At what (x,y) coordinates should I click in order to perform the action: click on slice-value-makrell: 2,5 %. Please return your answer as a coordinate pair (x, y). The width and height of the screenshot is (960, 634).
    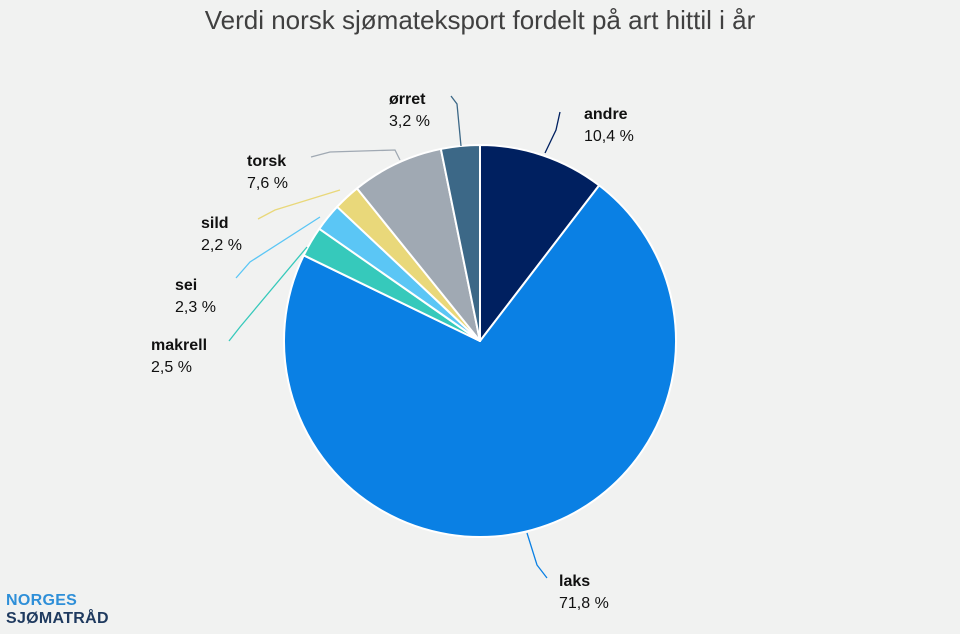
    Looking at the image, I should click on (171, 367).